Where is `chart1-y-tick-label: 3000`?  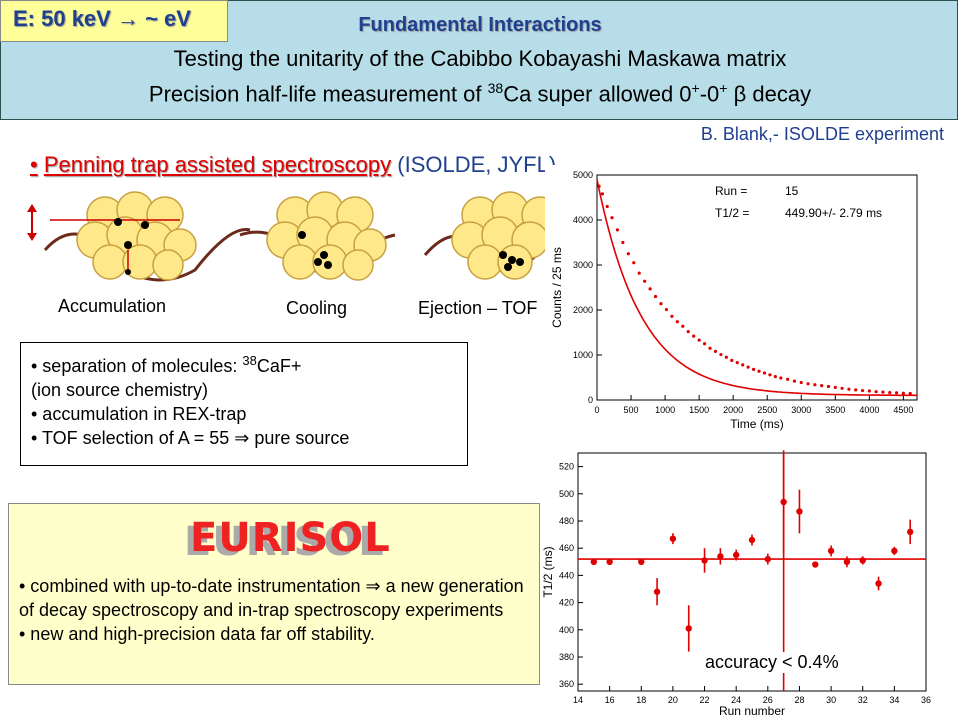
chart1-y-tick-label: 3000 is located at coordinates (583, 265).